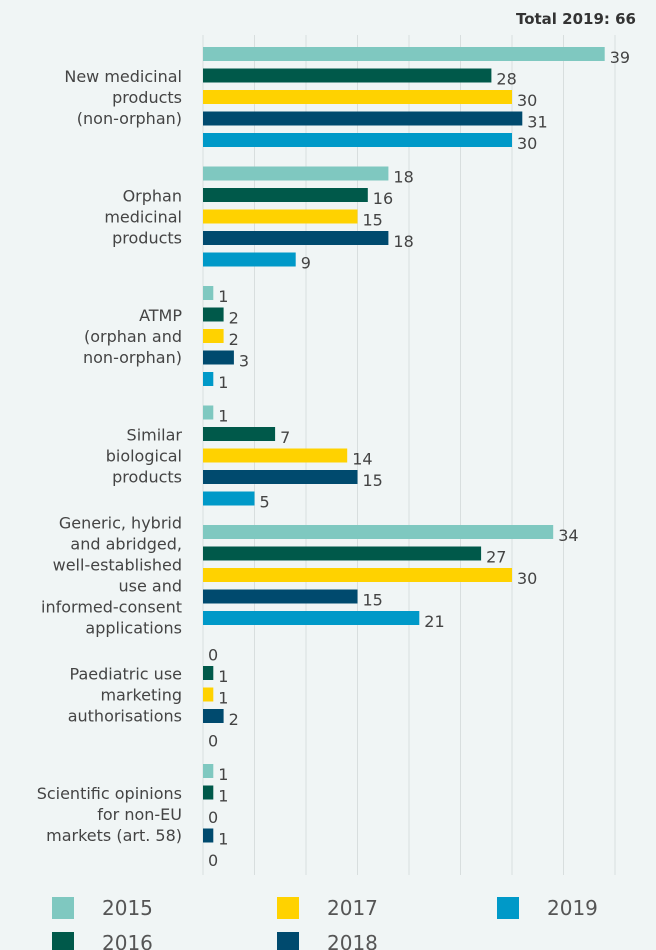 This screenshot has width=656, height=950. What do you see at coordinates (132, 336) in the screenshot?
I see `category-label: ATMP (orphan and non-orphan)` at bounding box center [132, 336].